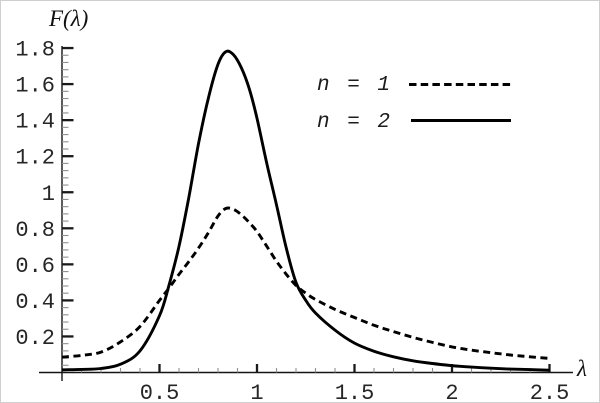 The image size is (600, 403). What do you see at coordinates (355, 392) in the screenshot?
I see `x-tick-label: 1.5` at bounding box center [355, 392].